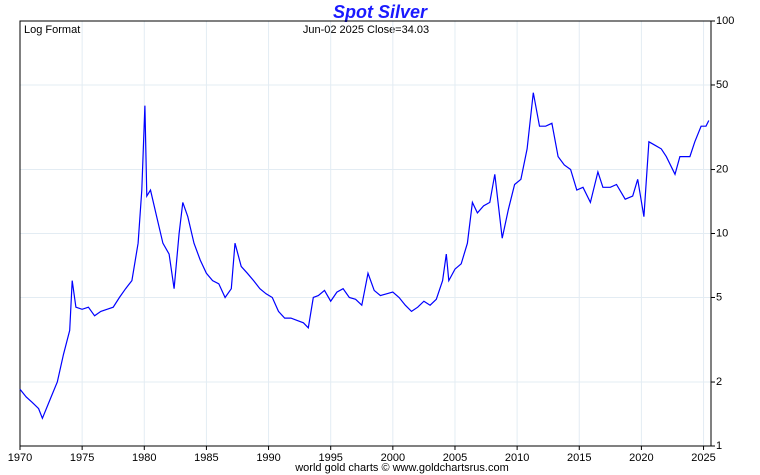 This screenshot has width=760, height=475. What do you see at coordinates (366, 30) in the screenshot?
I see `annotation: Jun-02 2025 Close=34.03` at bounding box center [366, 30].